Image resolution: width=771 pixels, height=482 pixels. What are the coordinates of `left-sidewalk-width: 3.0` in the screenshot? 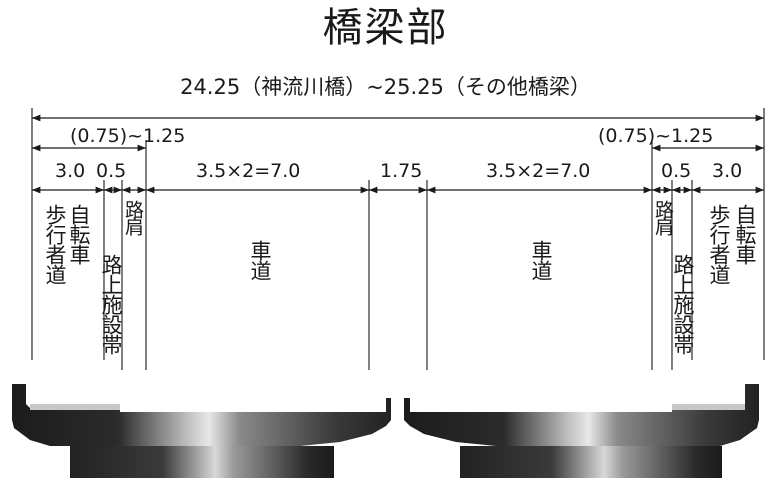 It's located at (70, 171).